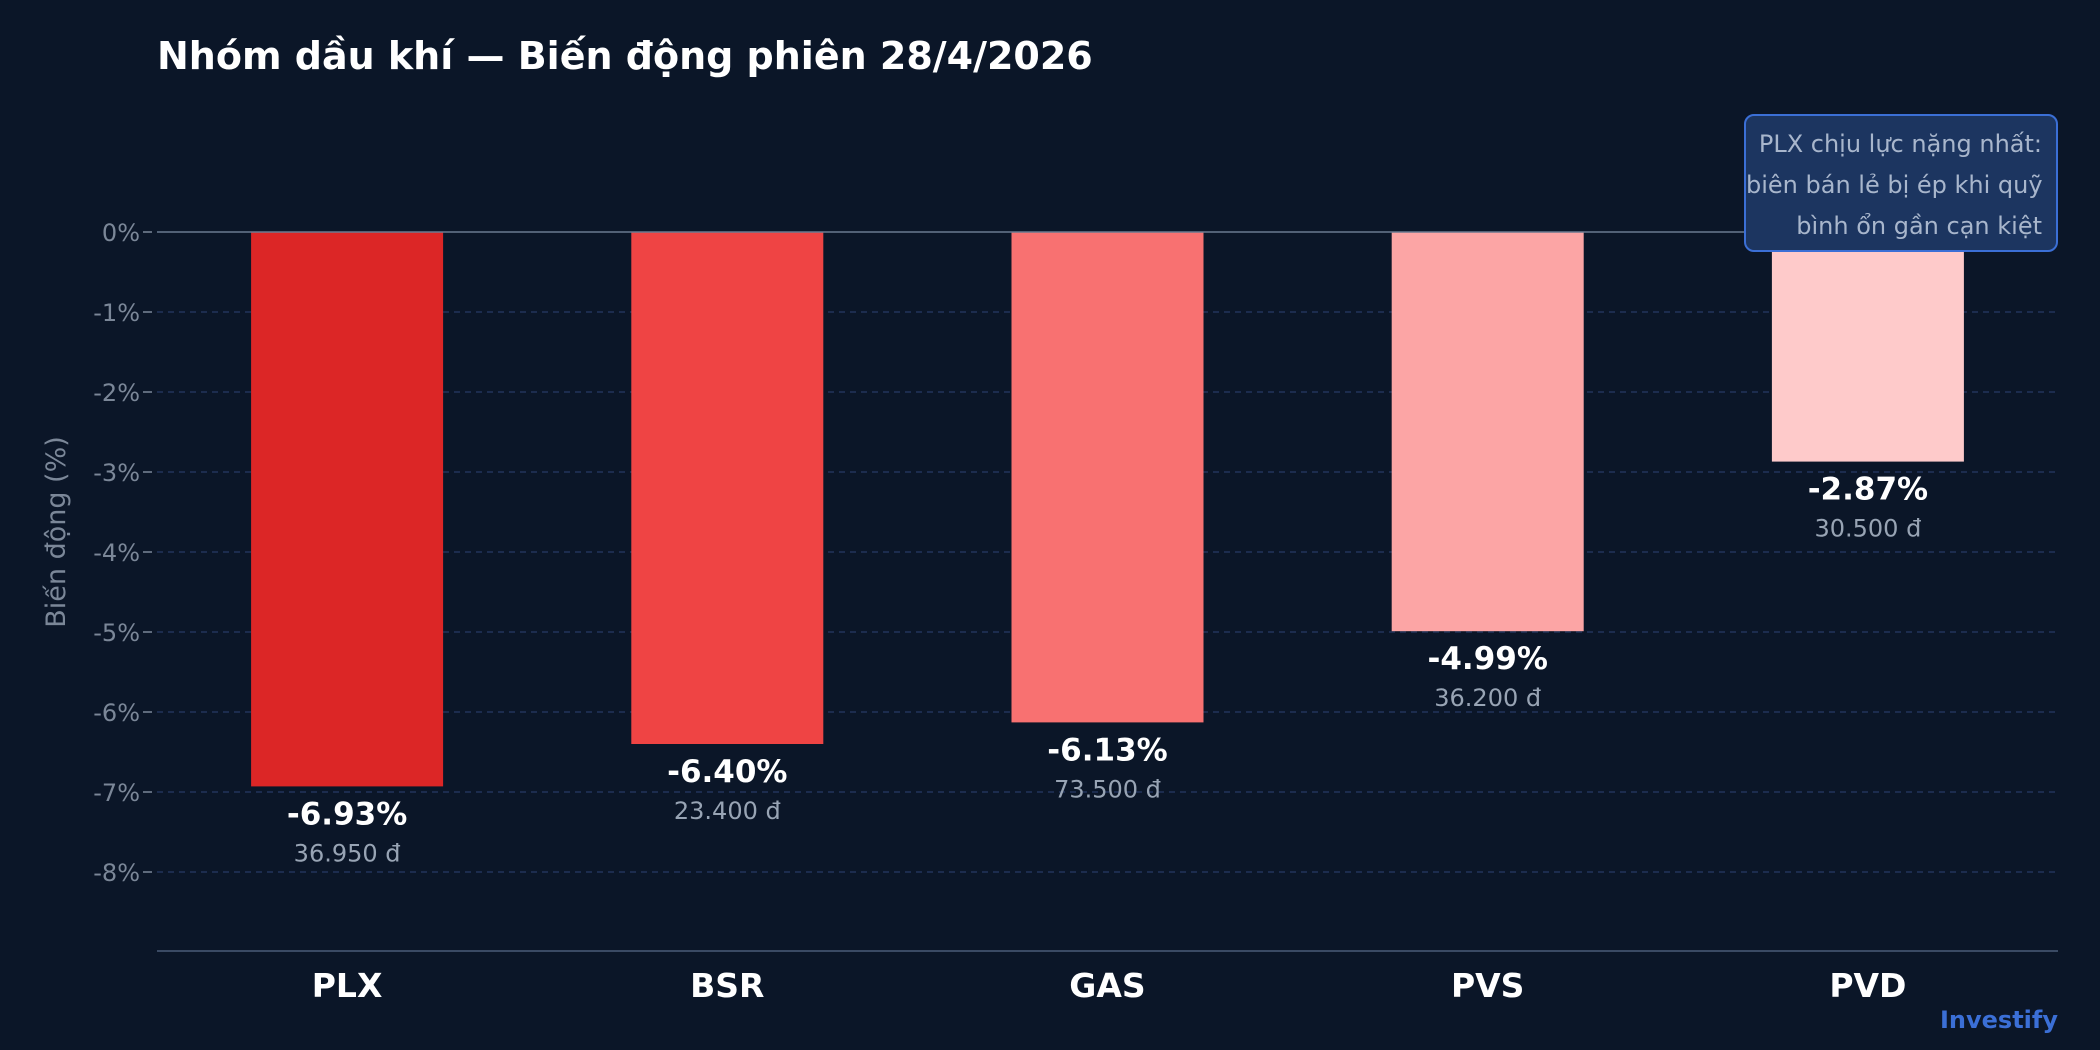 This screenshot has height=1050, width=2100. Describe the element at coordinates (727, 811) in the screenshot. I see `bar-price-label: 23.400 đ` at that location.